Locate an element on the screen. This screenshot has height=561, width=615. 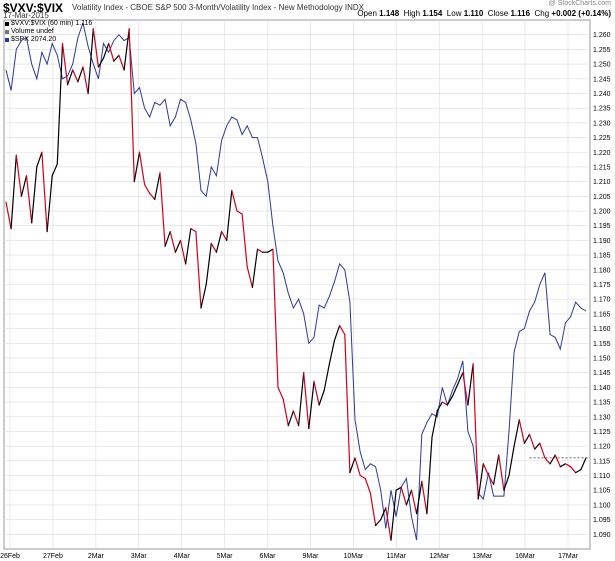
legend-volume: Volume undef is located at coordinates (29, 31).